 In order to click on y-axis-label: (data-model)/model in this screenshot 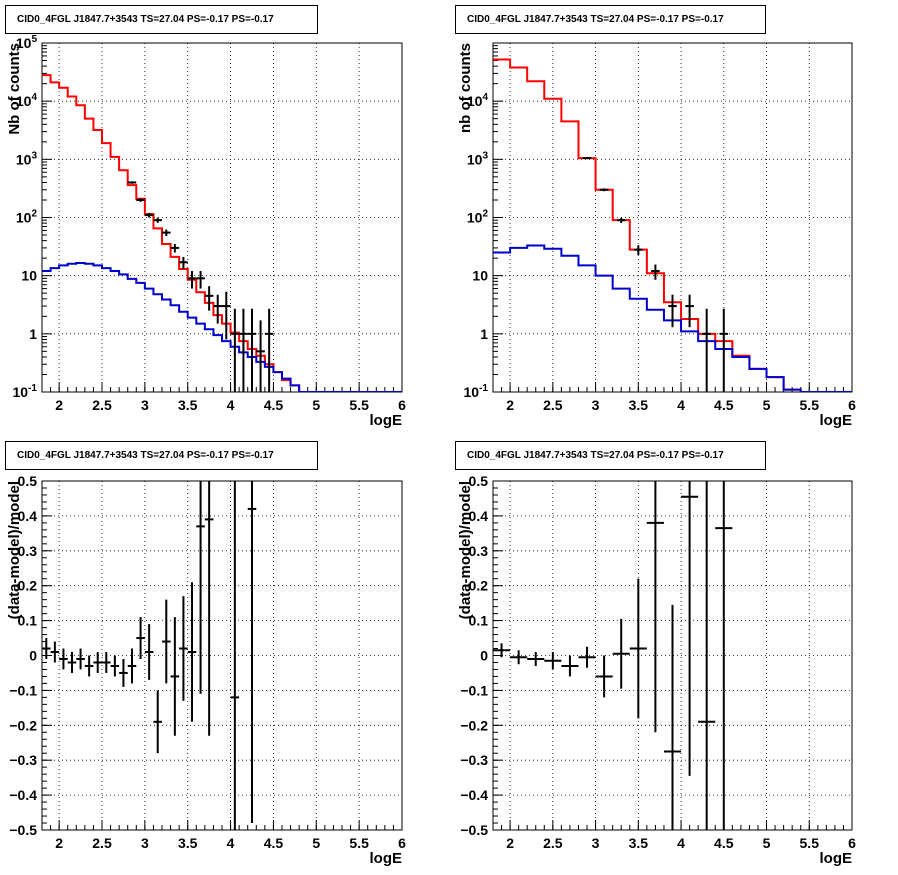, I will do `click(14, 550)`.